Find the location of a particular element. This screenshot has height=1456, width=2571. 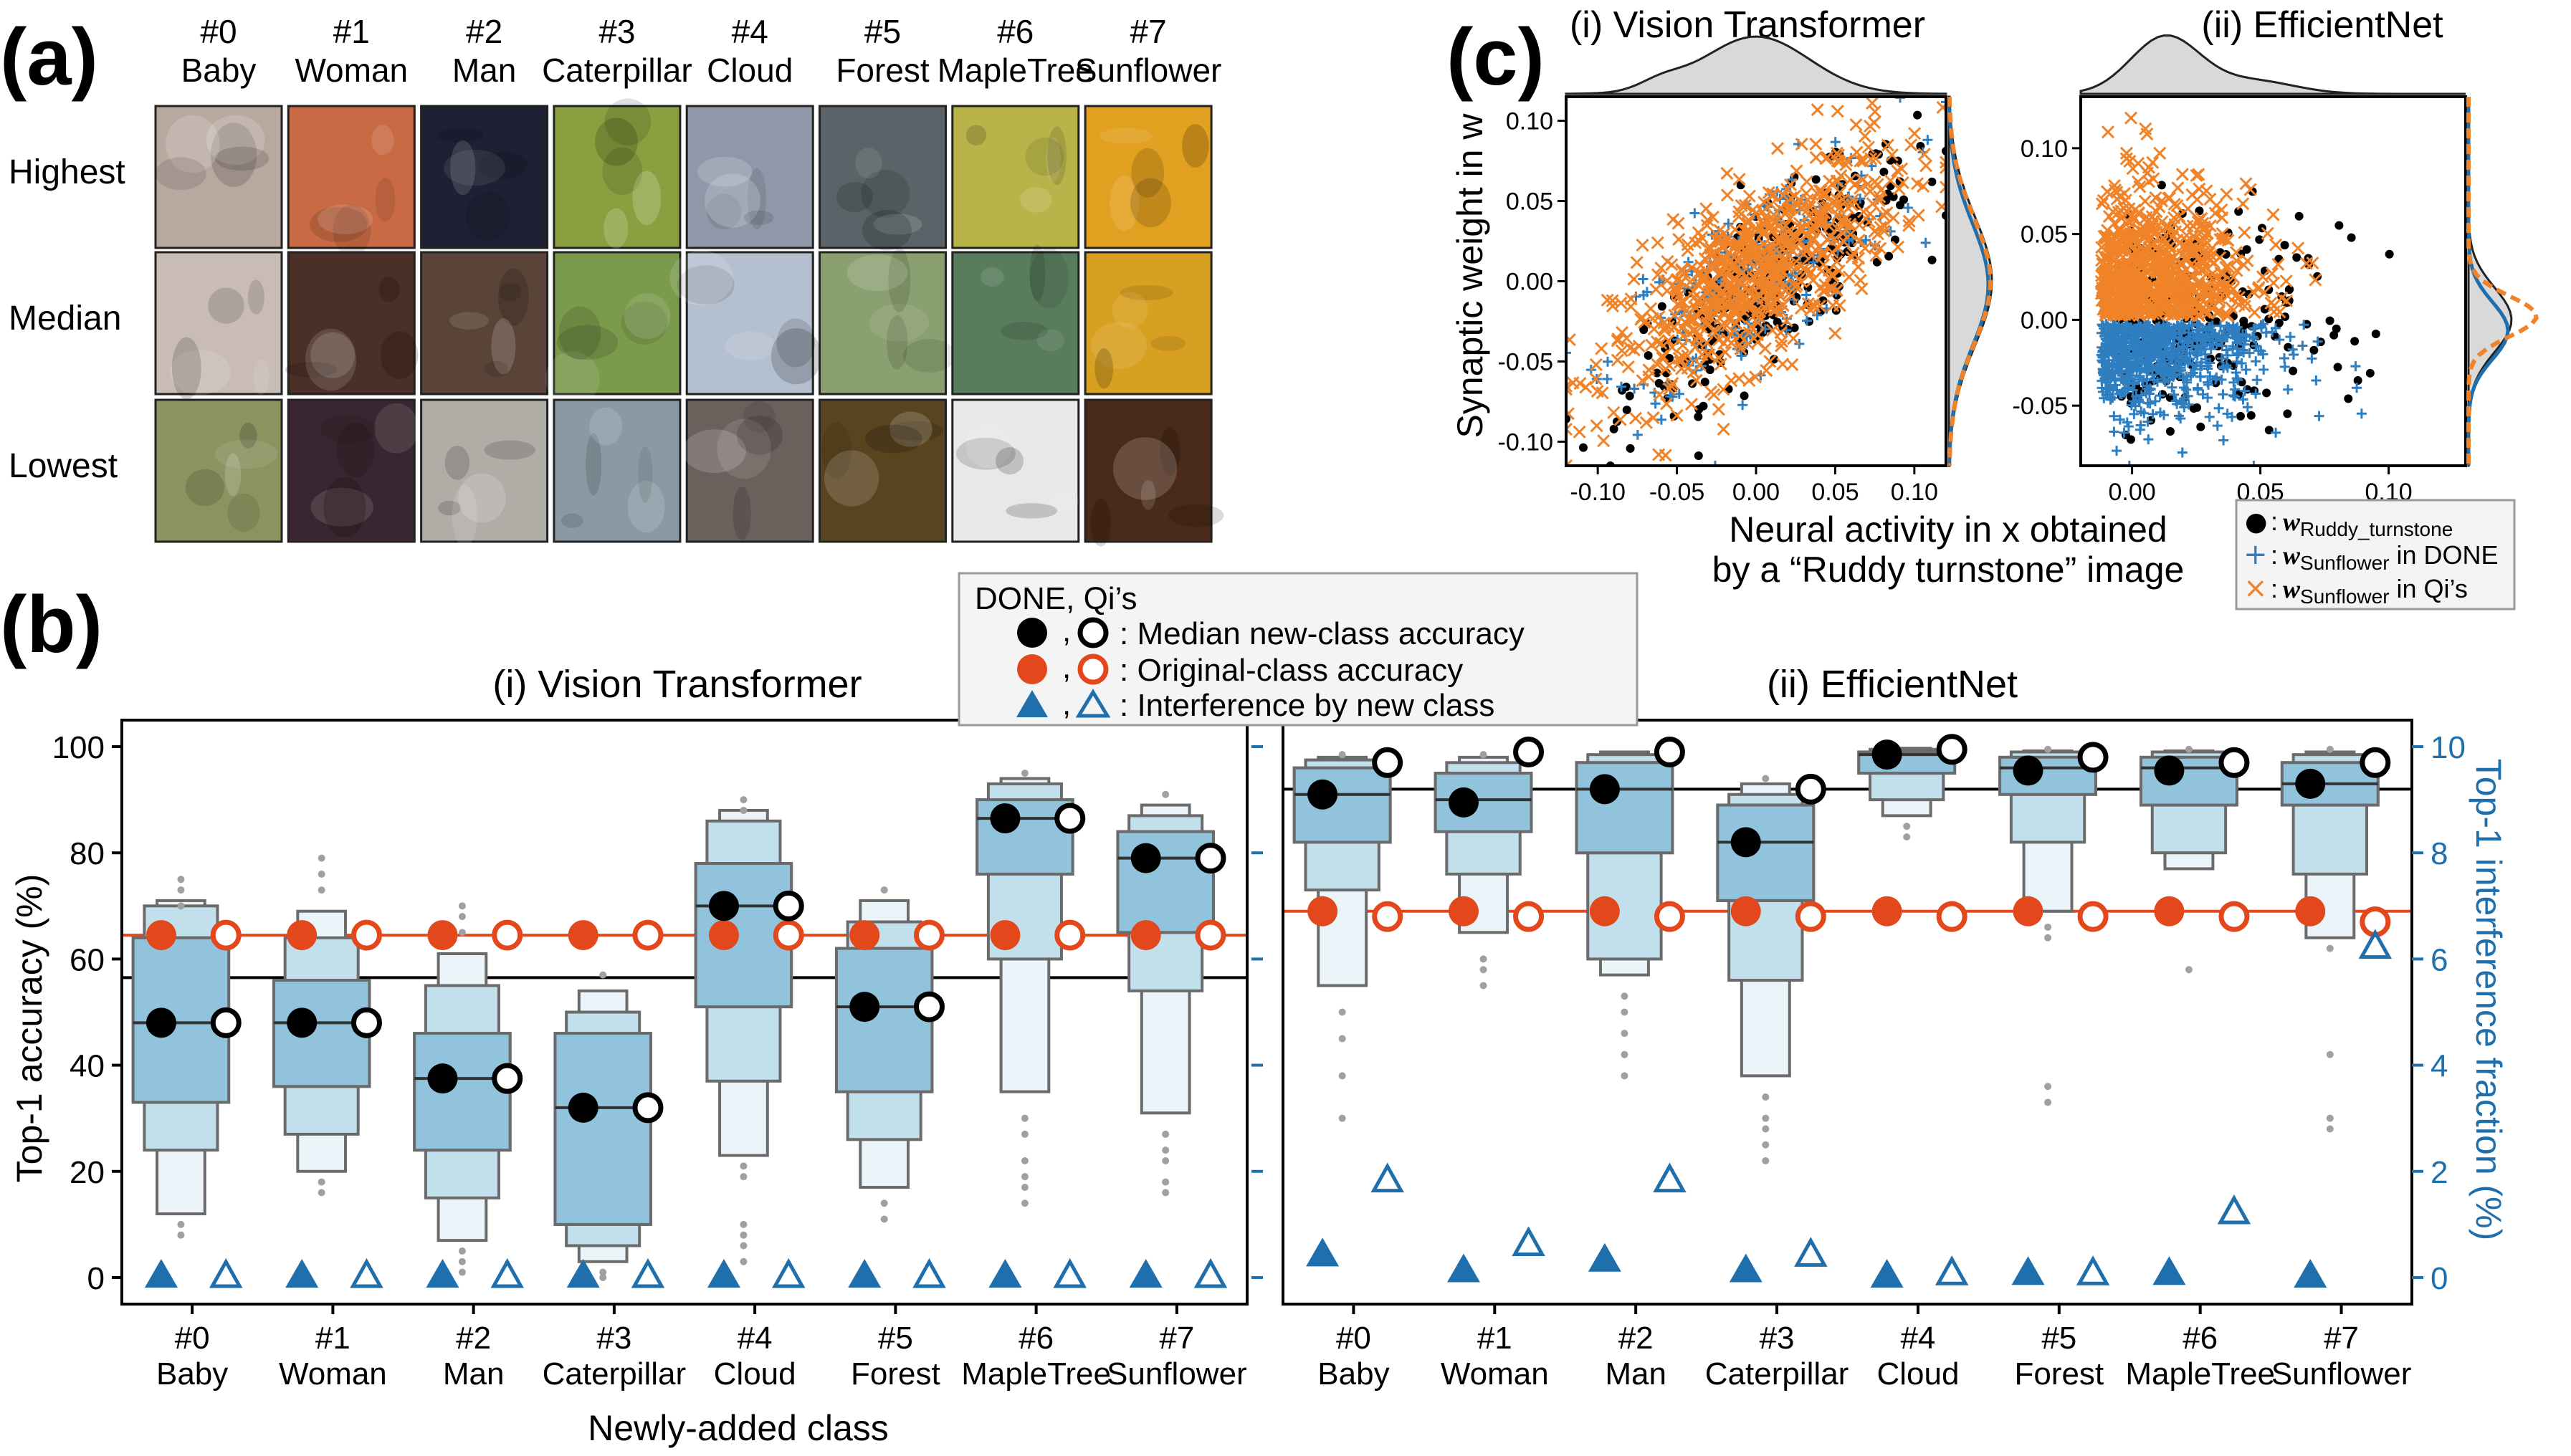

class-number-label: #3 is located at coordinates (616, 31).